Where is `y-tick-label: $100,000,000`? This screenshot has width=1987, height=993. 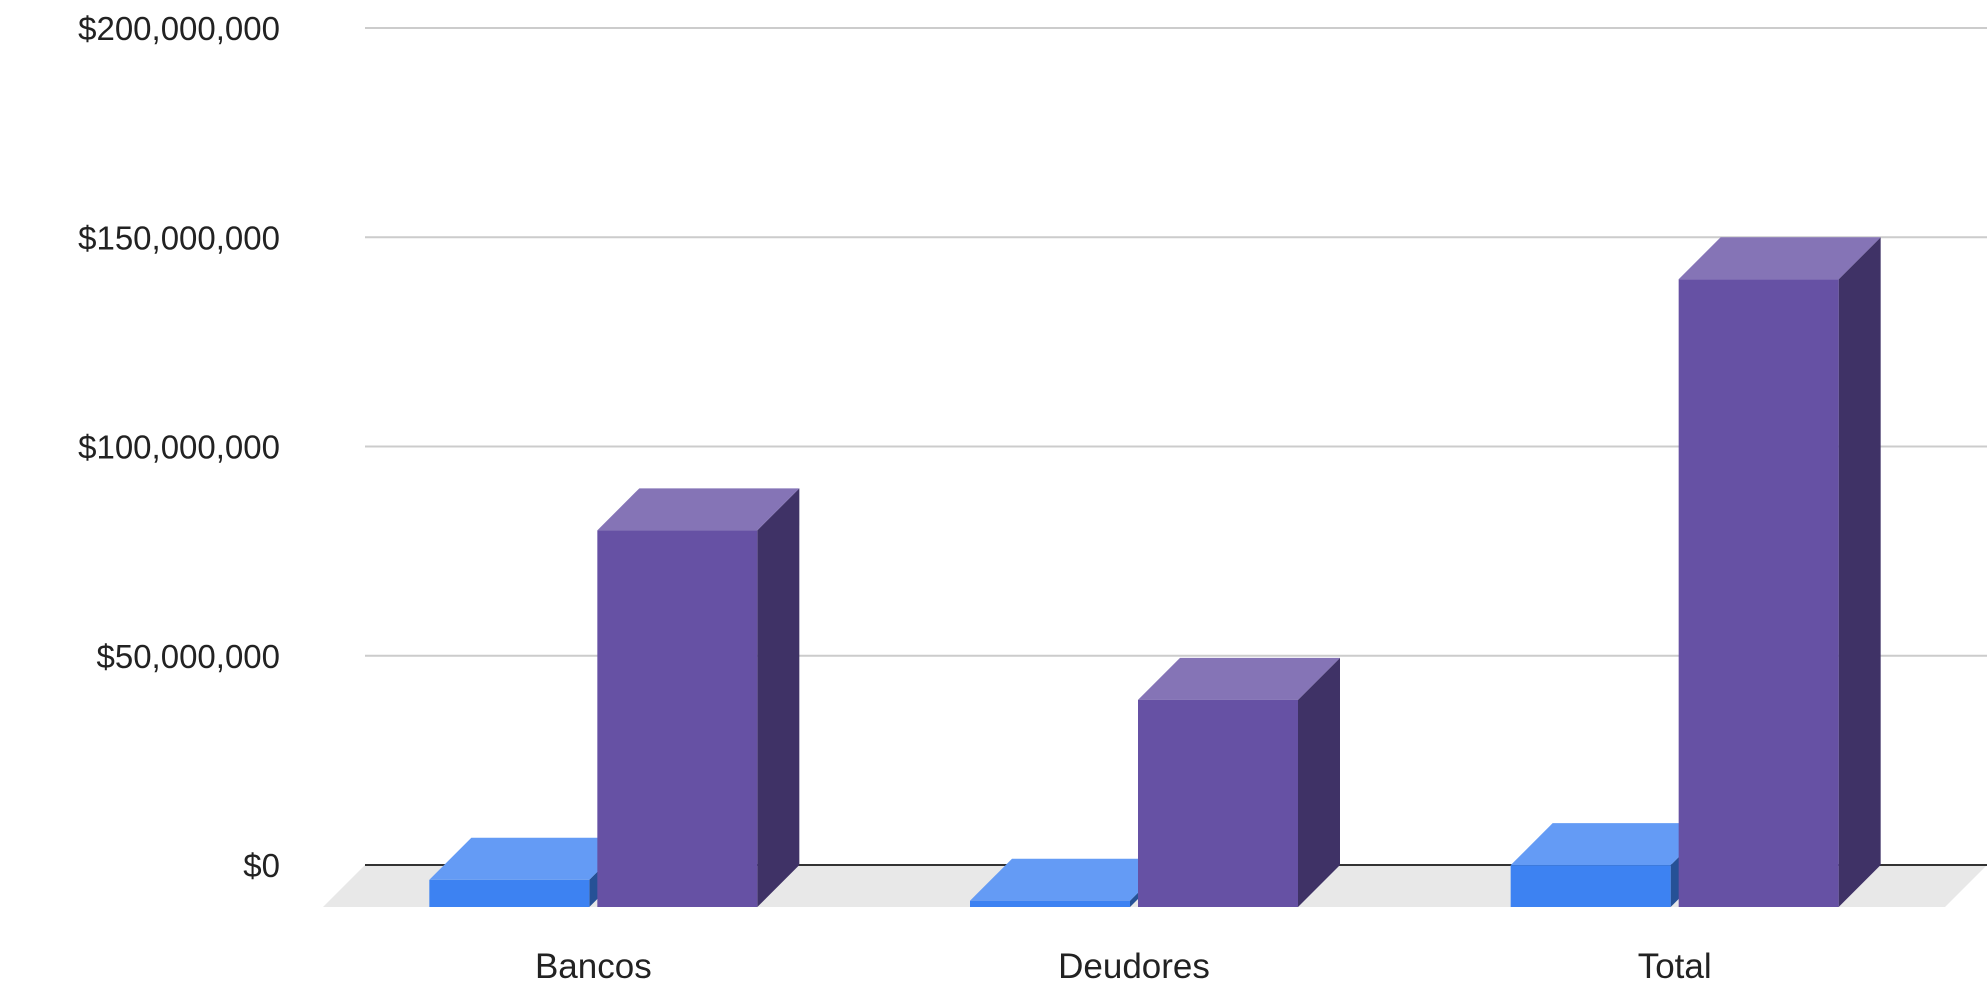
y-tick-label: $100,000,000 is located at coordinates (179, 447).